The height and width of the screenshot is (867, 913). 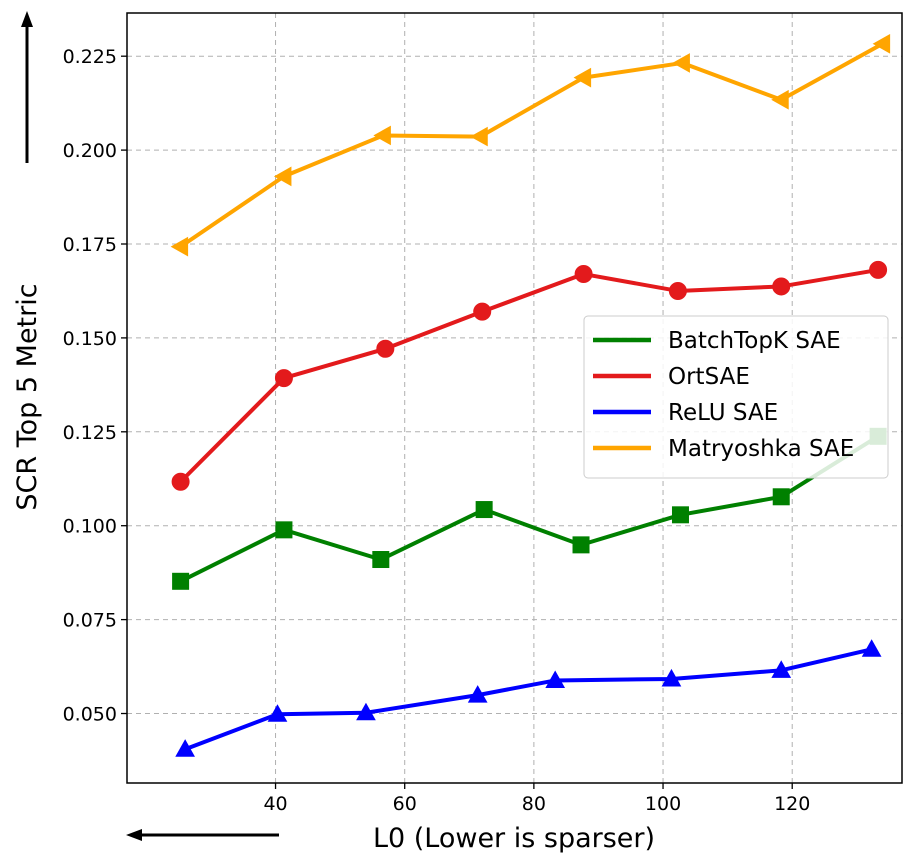 What do you see at coordinates (90, 715) in the screenshot?
I see `y-tick-label: 0.050` at bounding box center [90, 715].